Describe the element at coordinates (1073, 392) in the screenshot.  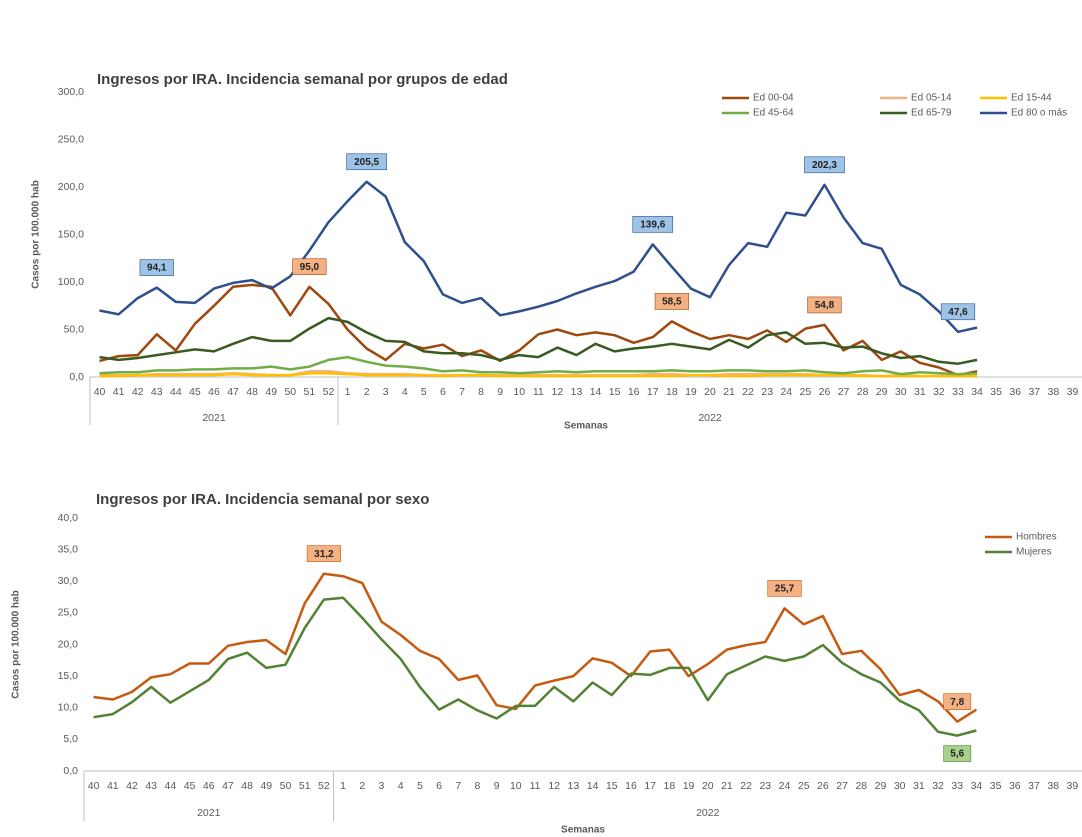
I see `x-tick-label: 39` at that location.